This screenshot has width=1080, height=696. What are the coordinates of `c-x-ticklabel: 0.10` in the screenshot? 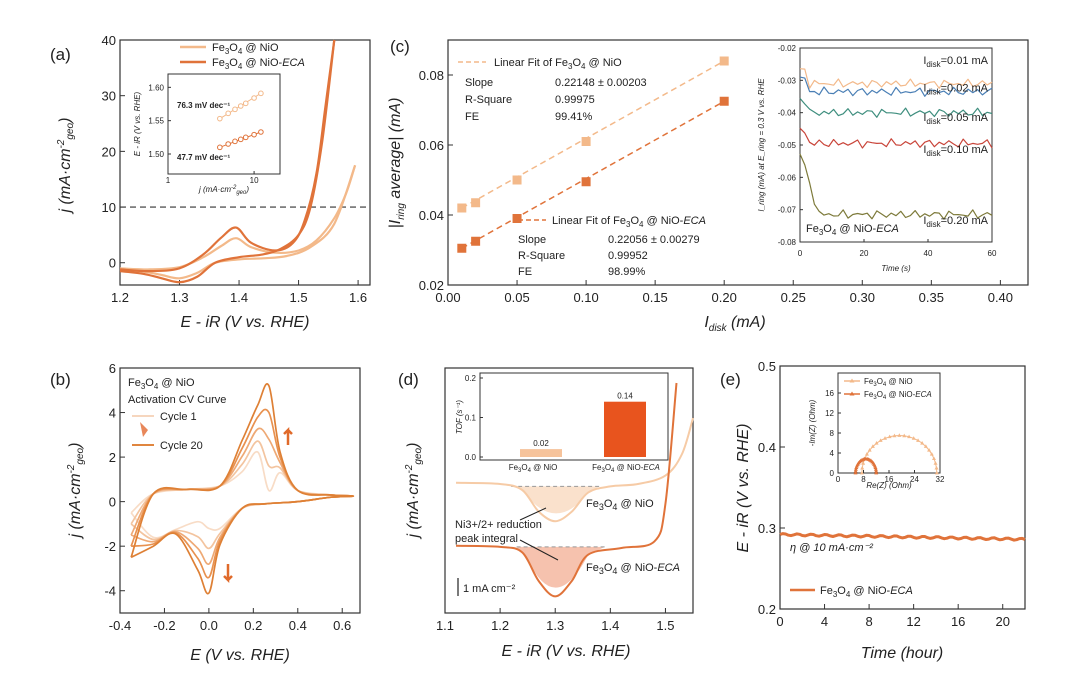 It's located at (585, 297).